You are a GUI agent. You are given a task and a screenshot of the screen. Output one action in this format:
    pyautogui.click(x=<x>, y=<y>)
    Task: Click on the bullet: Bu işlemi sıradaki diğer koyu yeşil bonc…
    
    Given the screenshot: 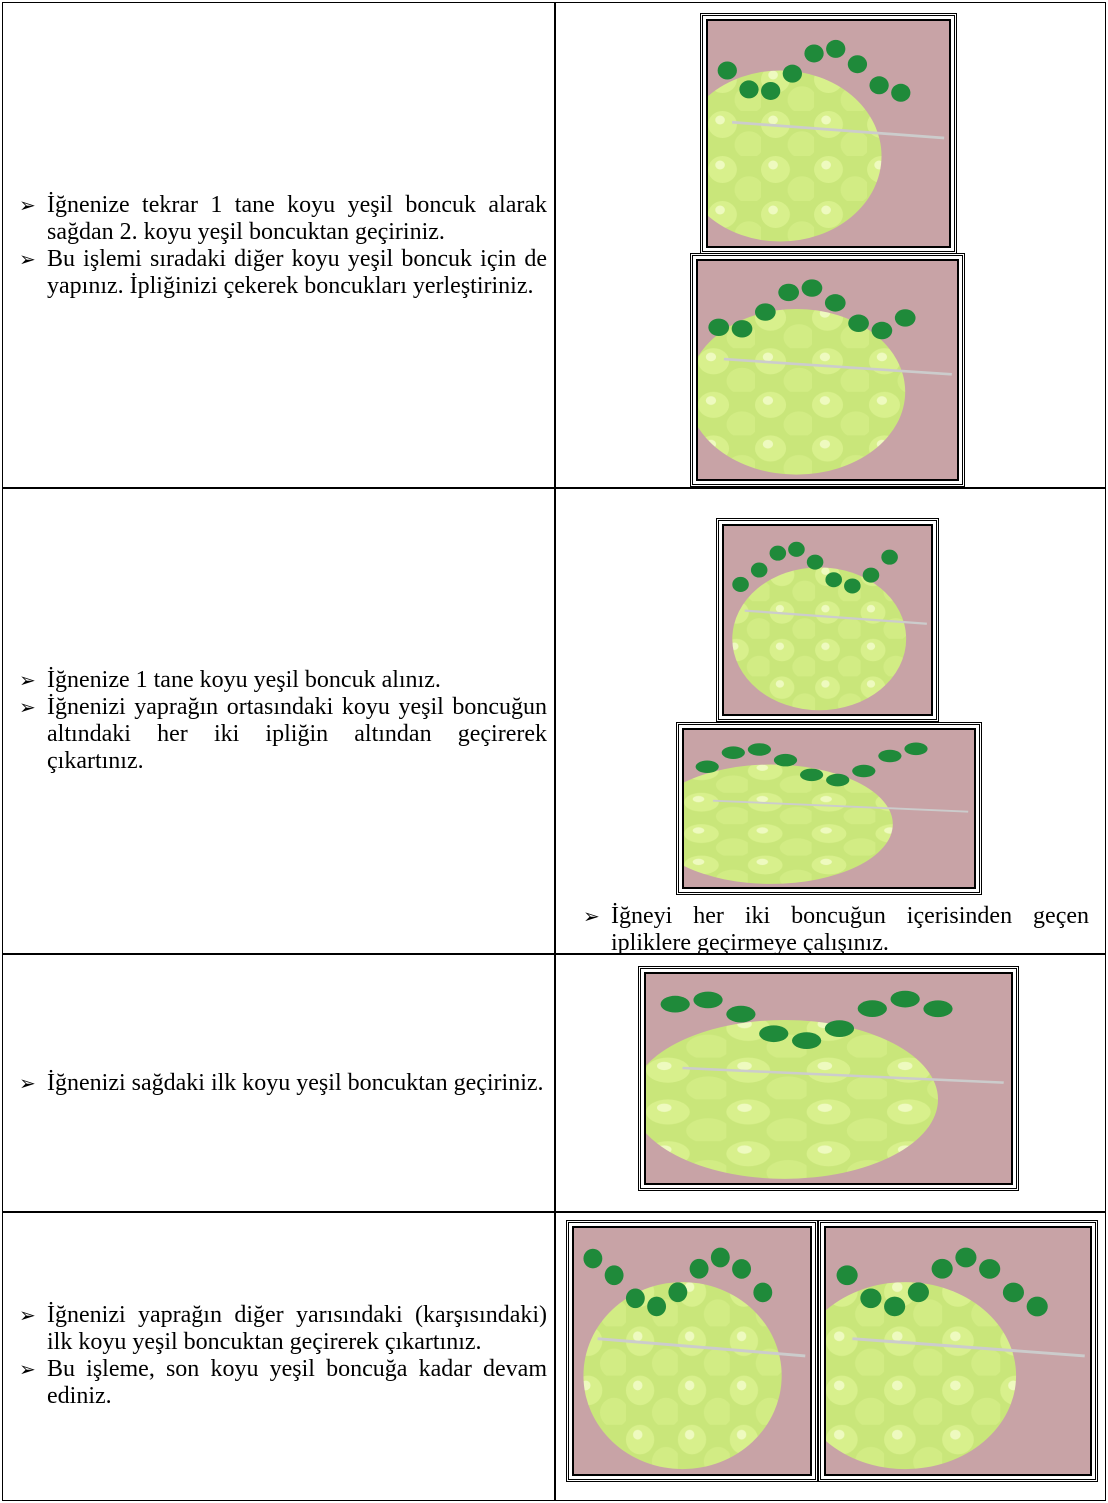 What is the action you would take?
    pyautogui.click(x=283, y=273)
    